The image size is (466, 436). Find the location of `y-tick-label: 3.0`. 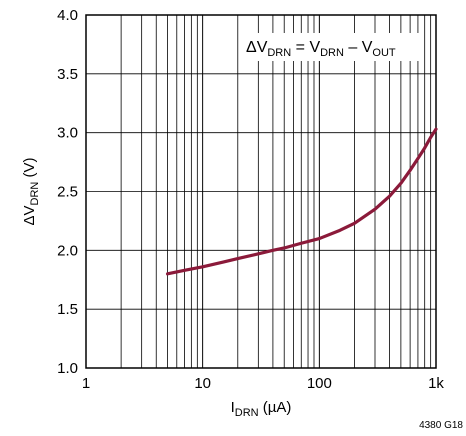

y-tick-label: 3.0 is located at coordinates (67, 133).